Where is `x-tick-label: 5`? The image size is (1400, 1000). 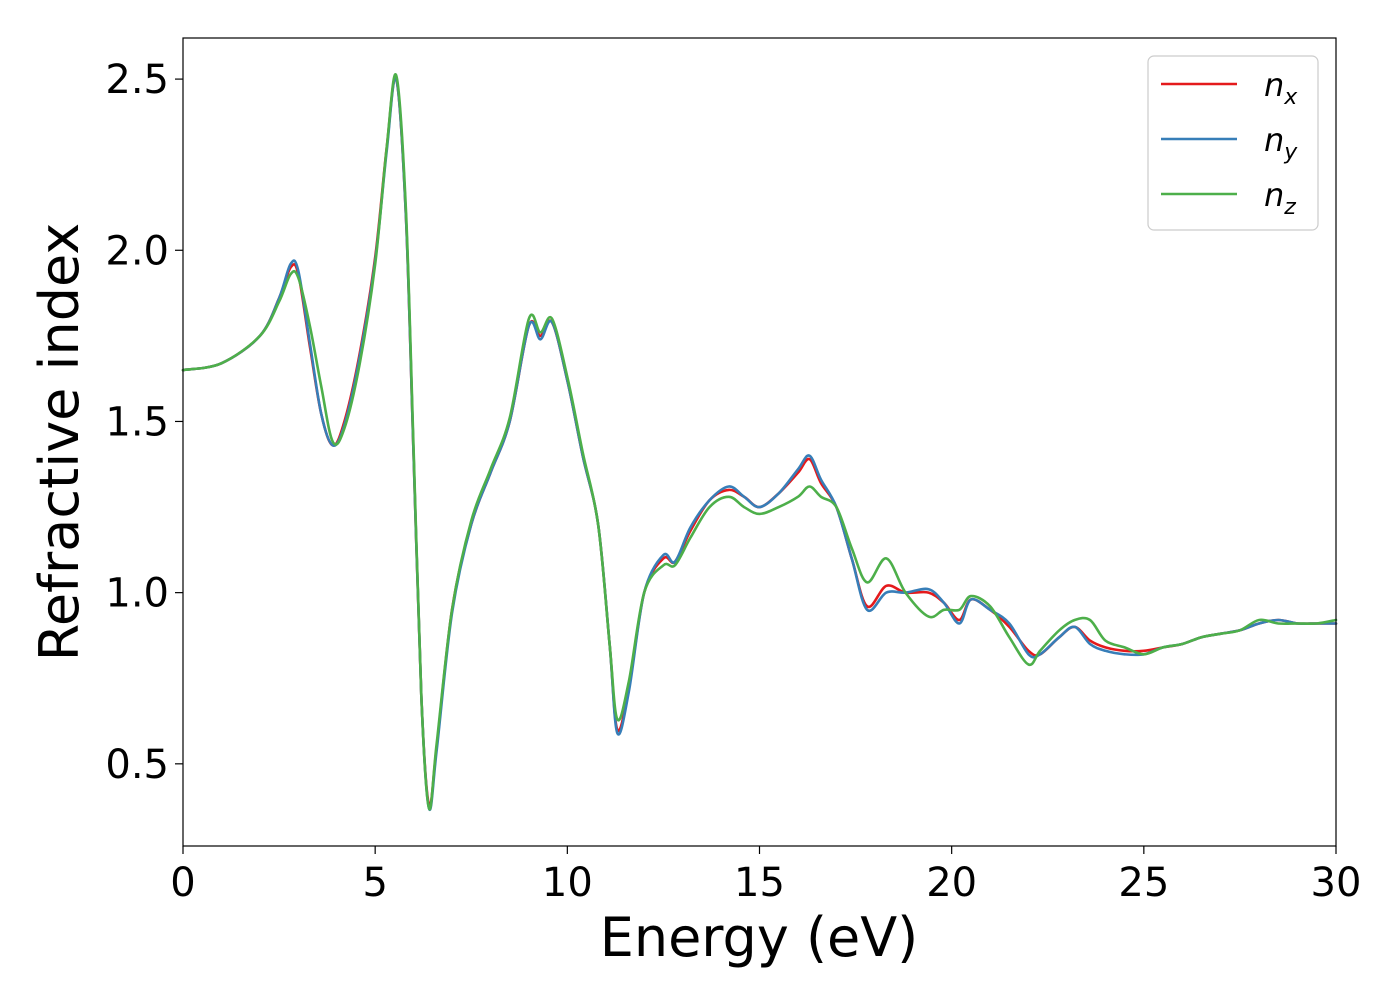
x-tick-label: 5 is located at coordinates (374, 883).